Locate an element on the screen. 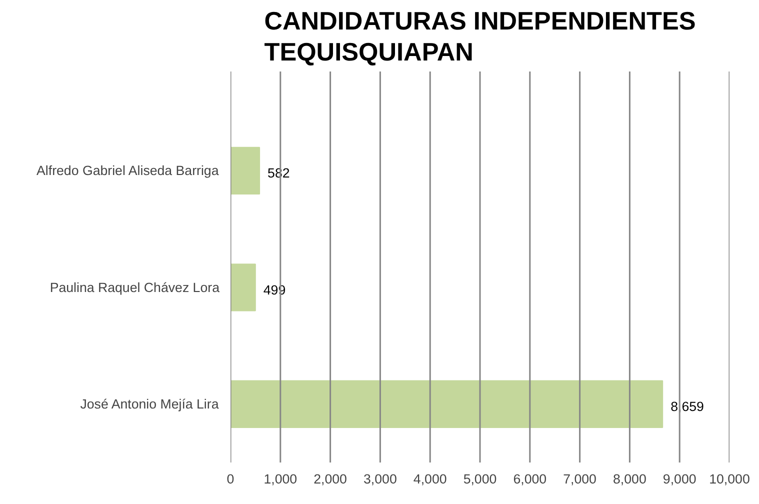 This screenshot has width=759, height=504. x-tick-label: 10,000 is located at coordinates (729, 479).